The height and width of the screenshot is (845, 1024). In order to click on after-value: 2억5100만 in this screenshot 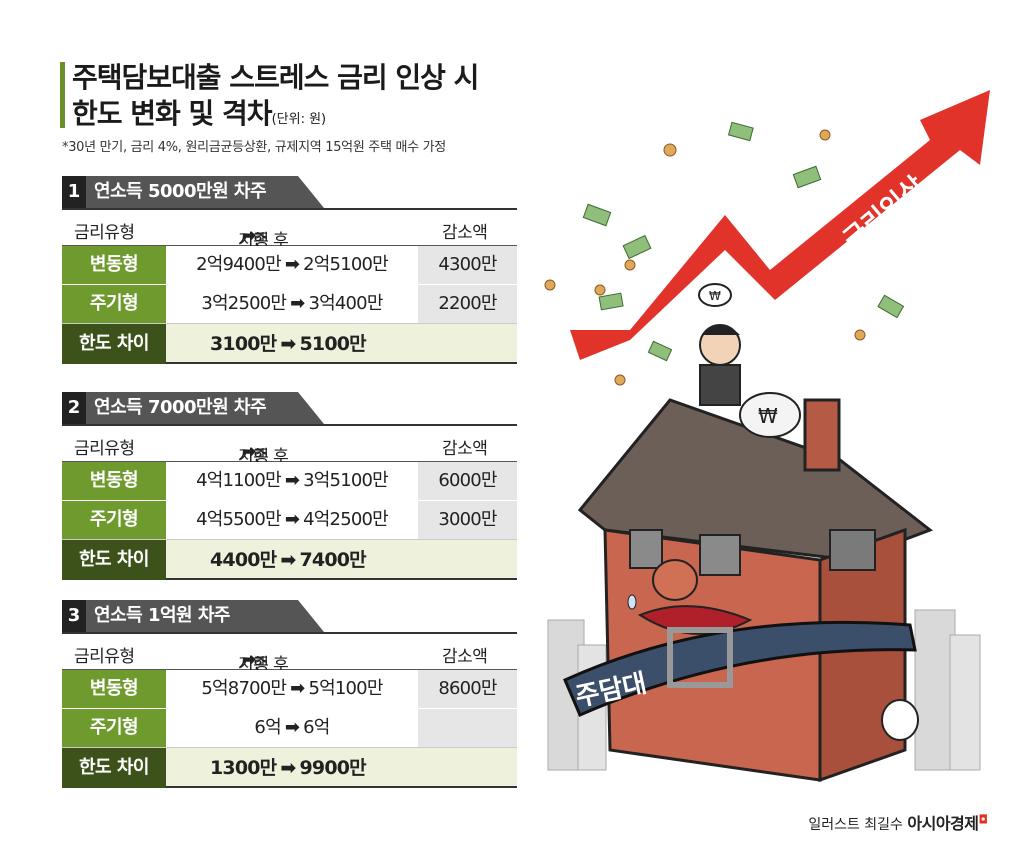, I will do `click(346, 264)`.